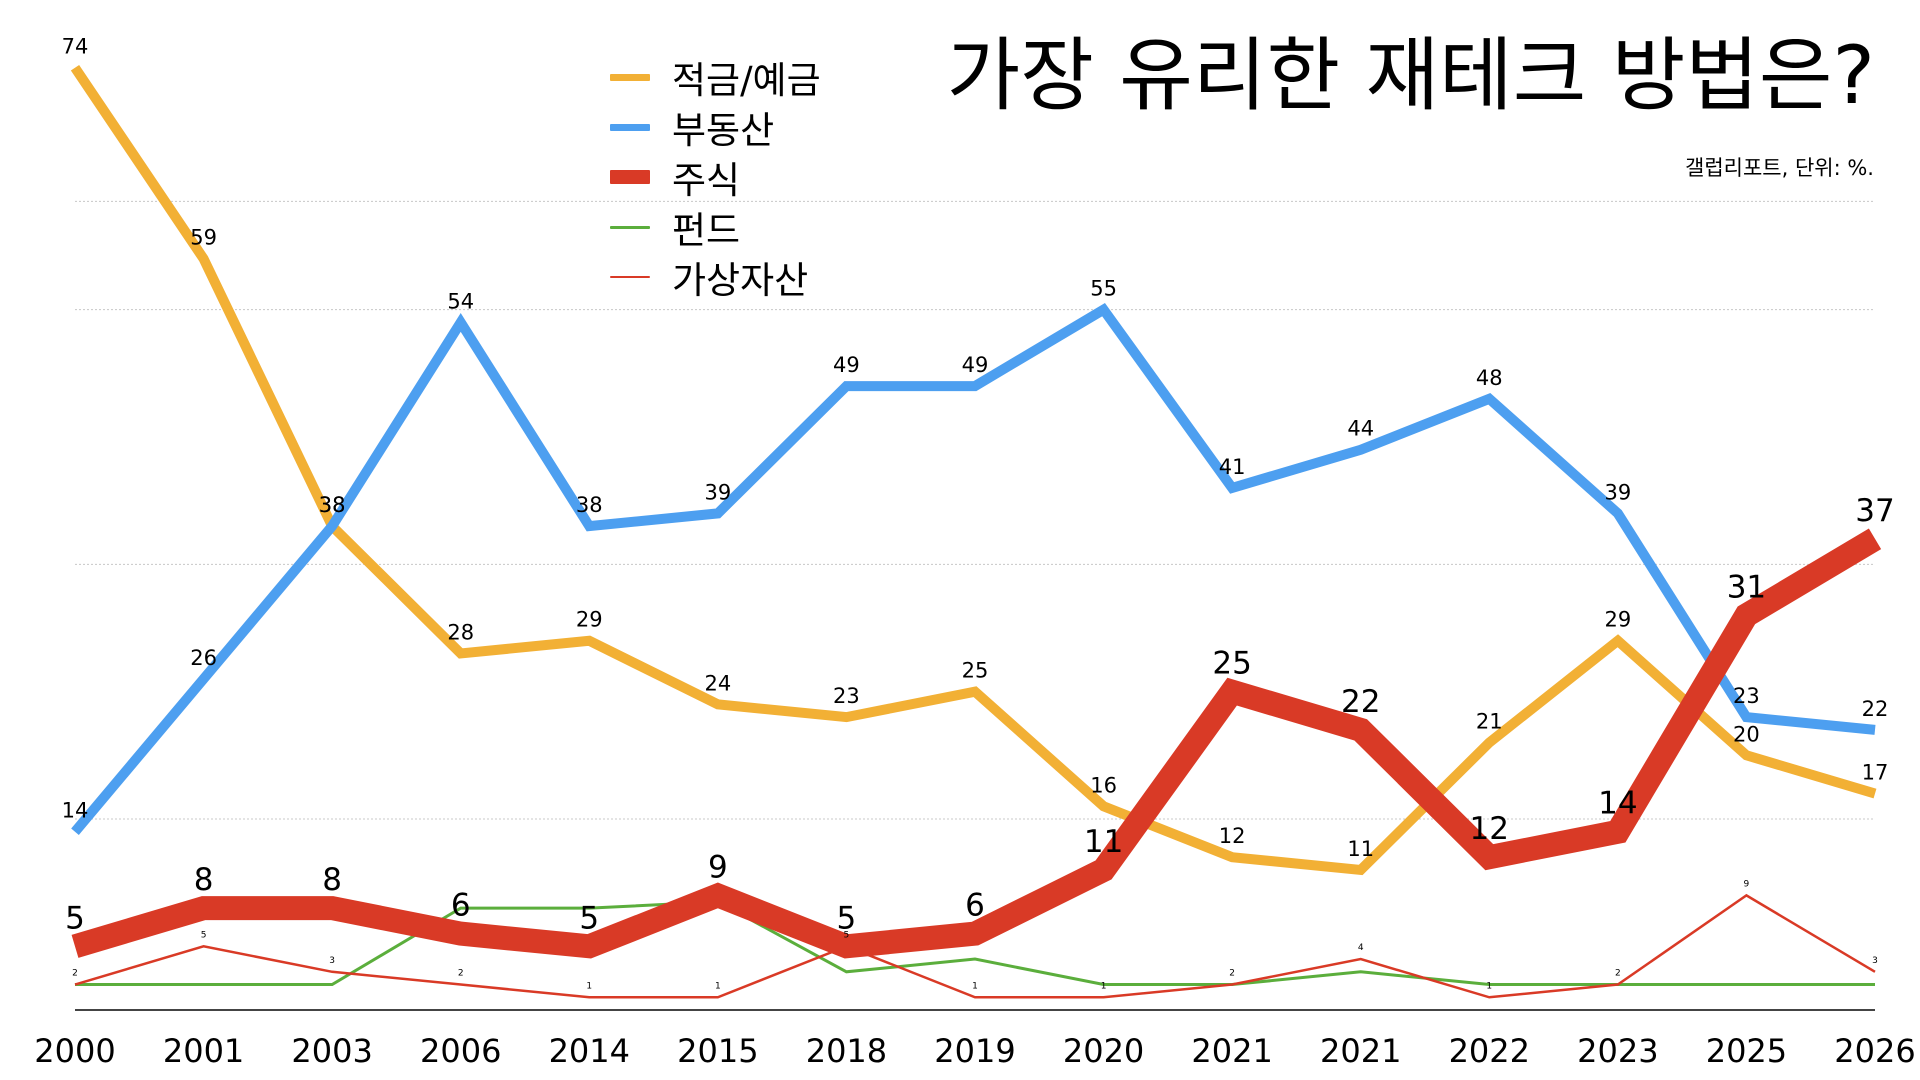  Describe the element at coordinates (1779, 168) in the screenshot. I see `chart-source-note: 갤럽리포트, 단위: %.` at that location.